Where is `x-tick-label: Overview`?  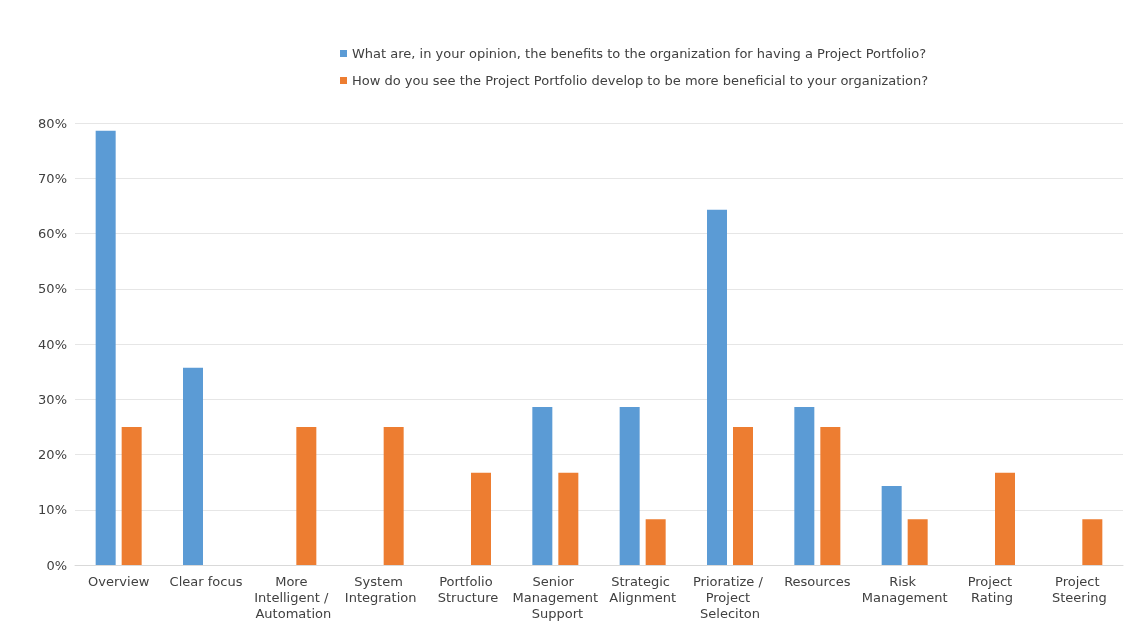
x-tick-label: Overview is located at coordinates (119, 581).